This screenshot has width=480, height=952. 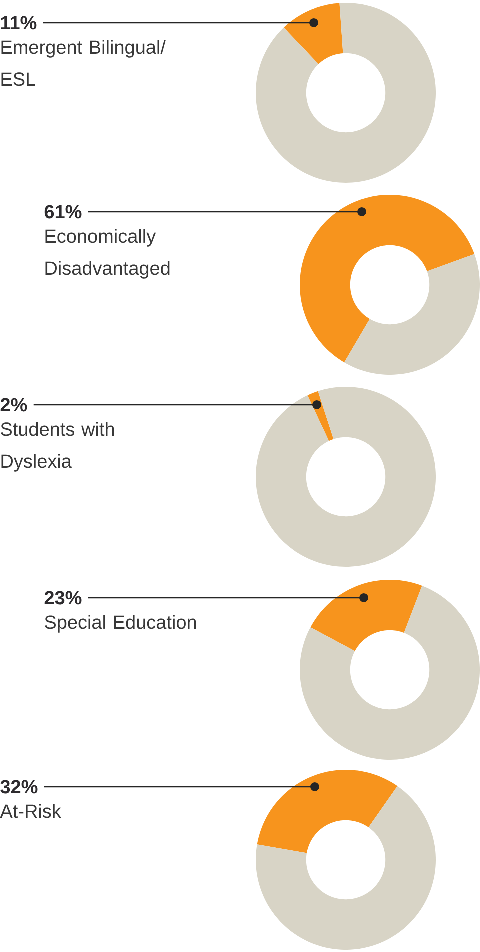 I want to click on data-label: 61%, so click(x=63, y=212).